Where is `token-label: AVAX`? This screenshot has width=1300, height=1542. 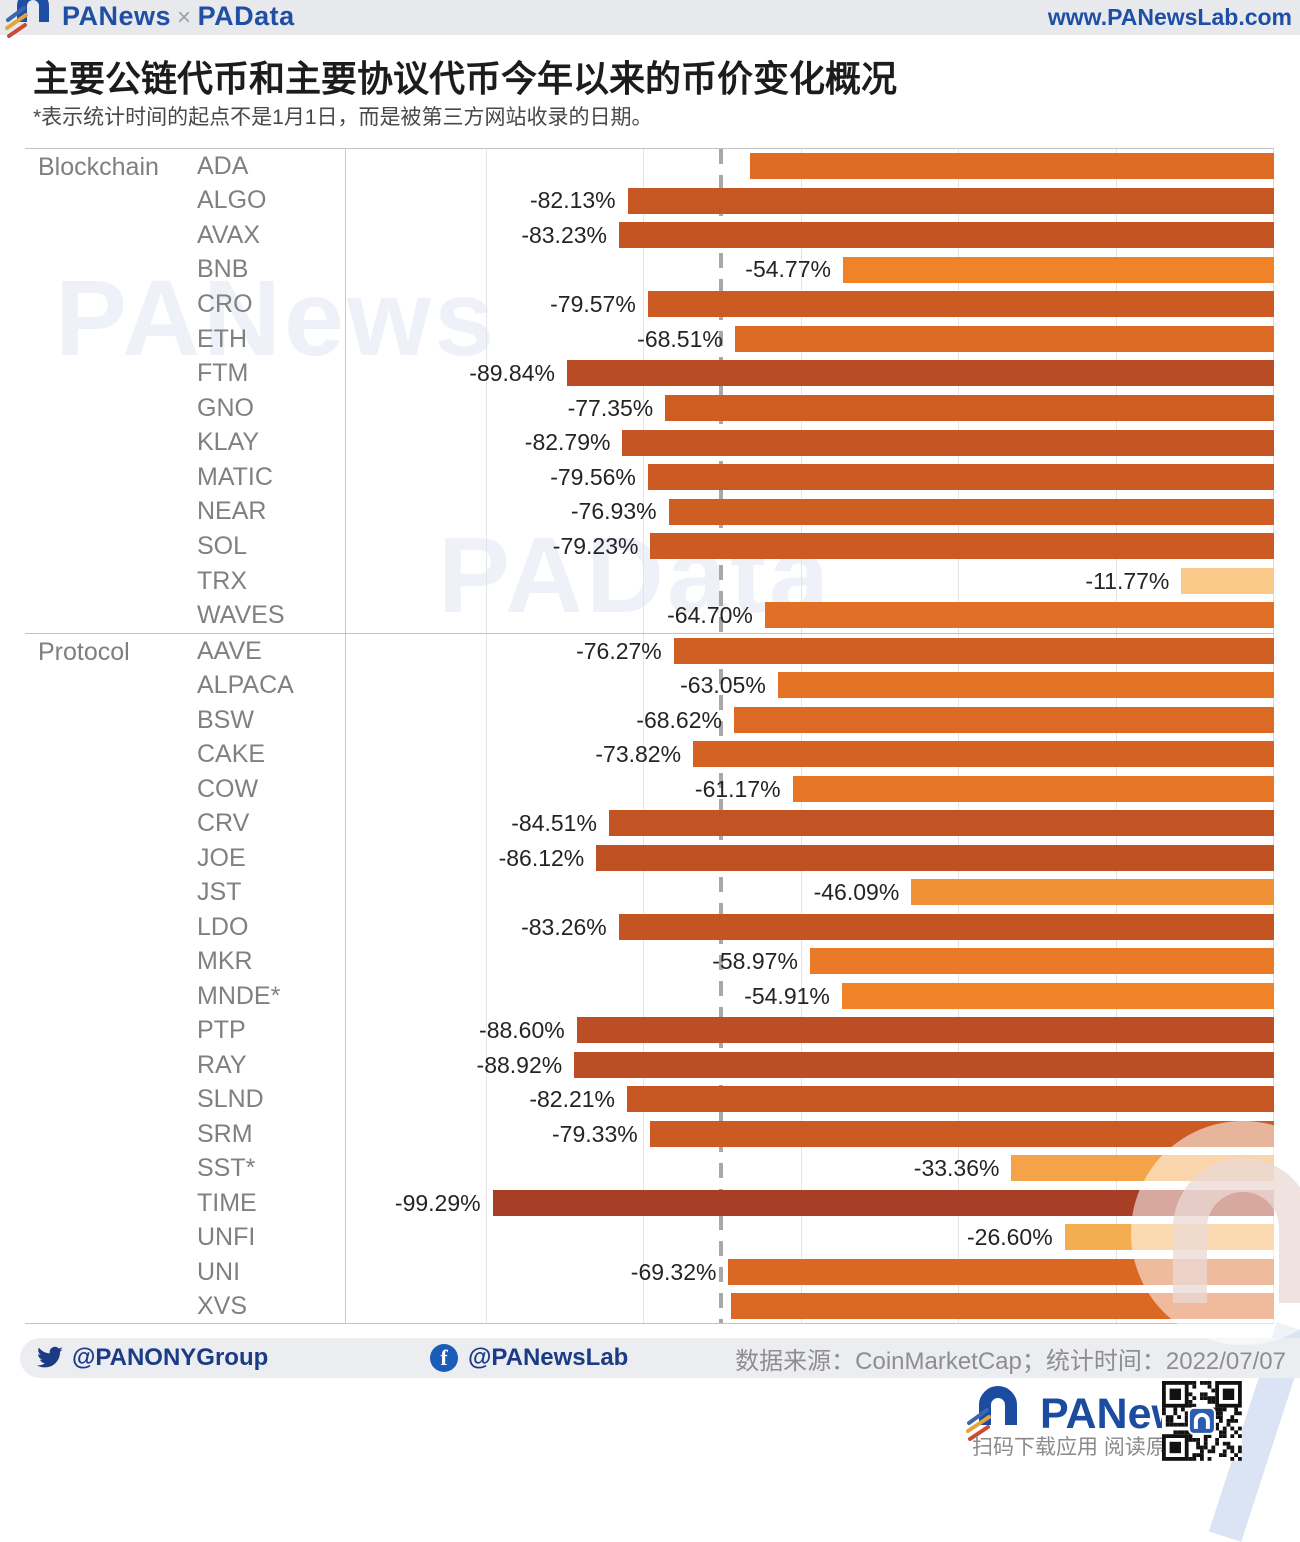 token-label: AVAX is located at coordinates (228, 234).